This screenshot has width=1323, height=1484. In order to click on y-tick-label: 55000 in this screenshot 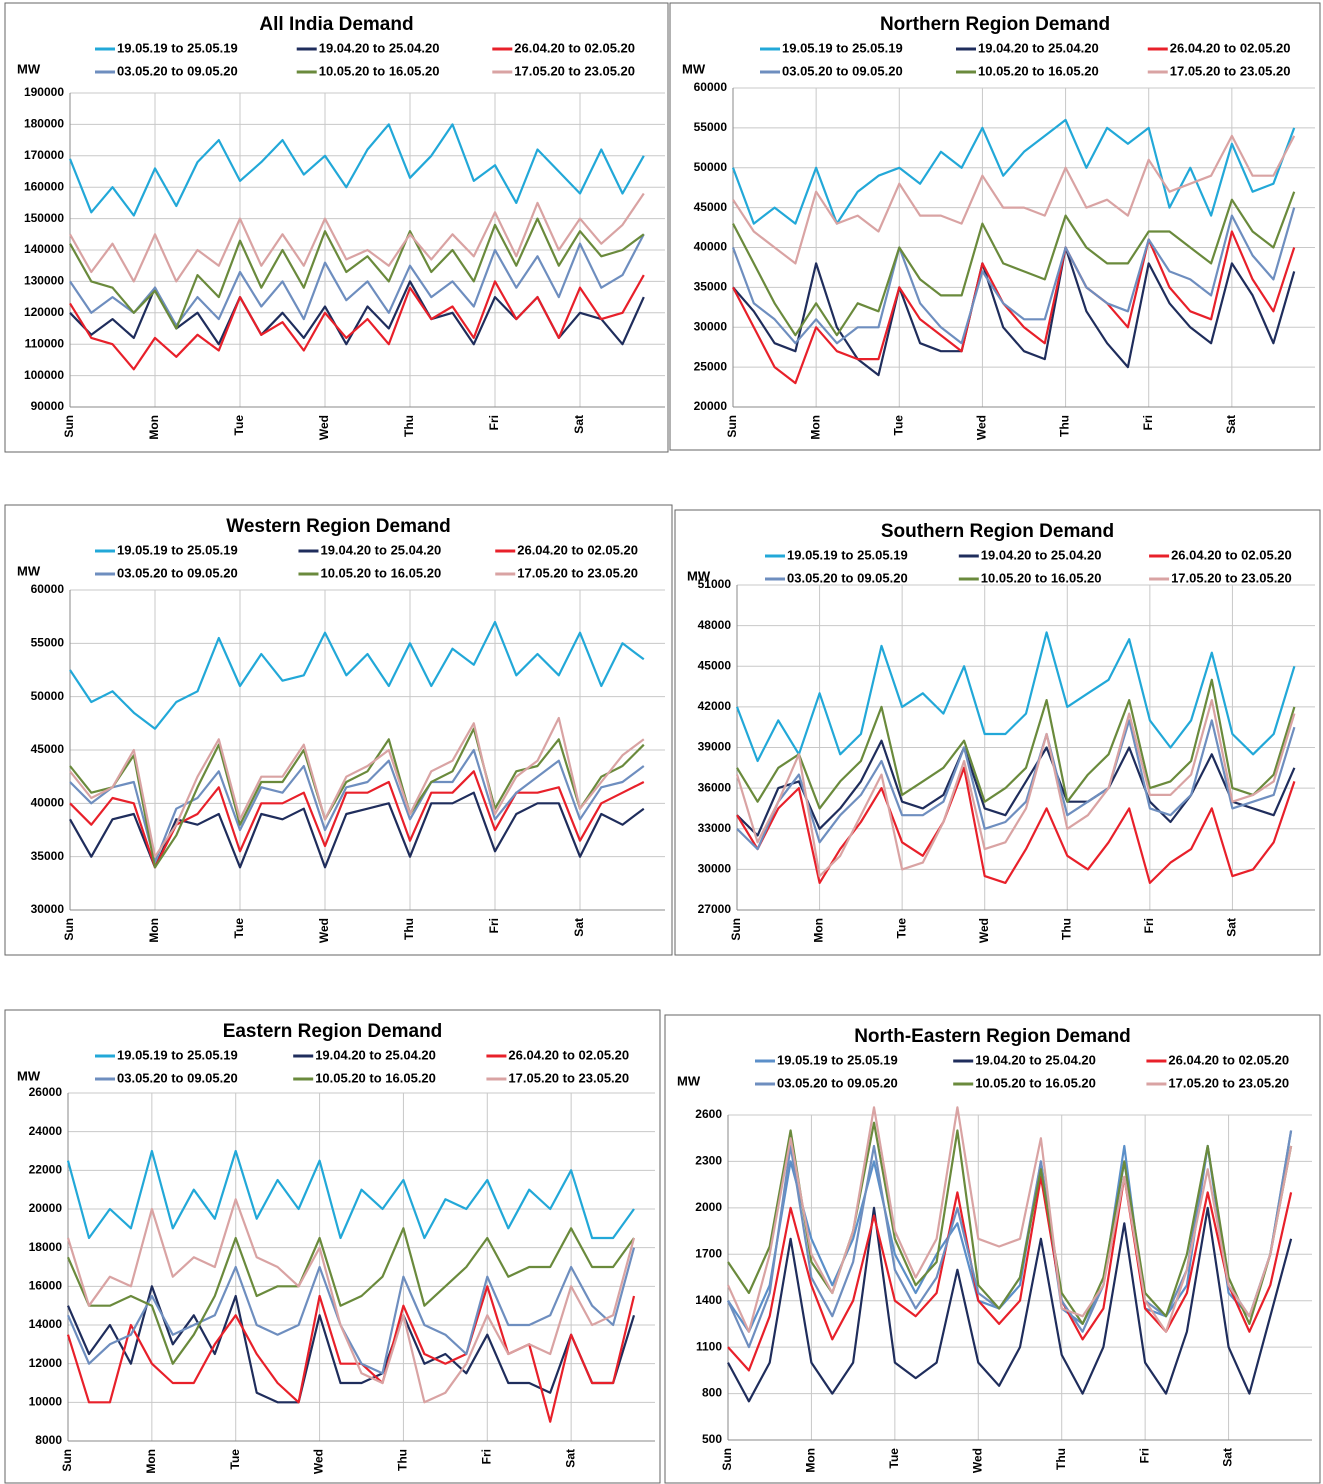, I will do `click(48, 643)`.